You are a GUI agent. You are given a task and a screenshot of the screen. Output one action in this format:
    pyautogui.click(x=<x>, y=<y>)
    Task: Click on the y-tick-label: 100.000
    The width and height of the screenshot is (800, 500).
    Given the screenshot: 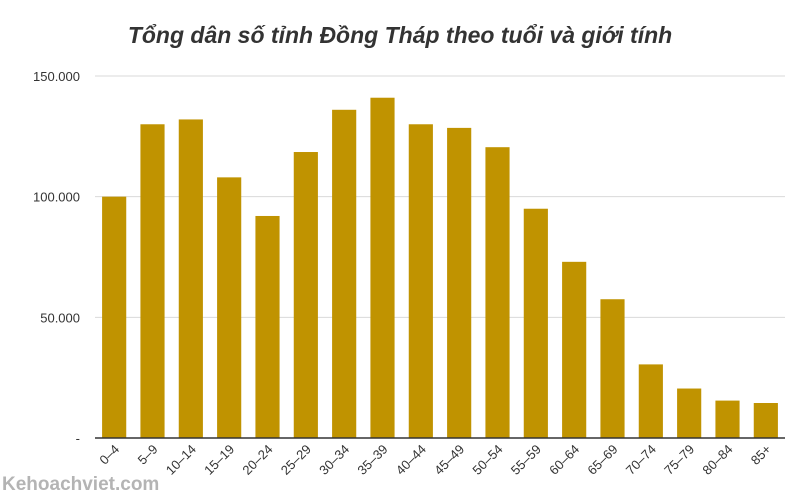 What is the action you would take?
    pyautogui.click(x=56, y=197)
    